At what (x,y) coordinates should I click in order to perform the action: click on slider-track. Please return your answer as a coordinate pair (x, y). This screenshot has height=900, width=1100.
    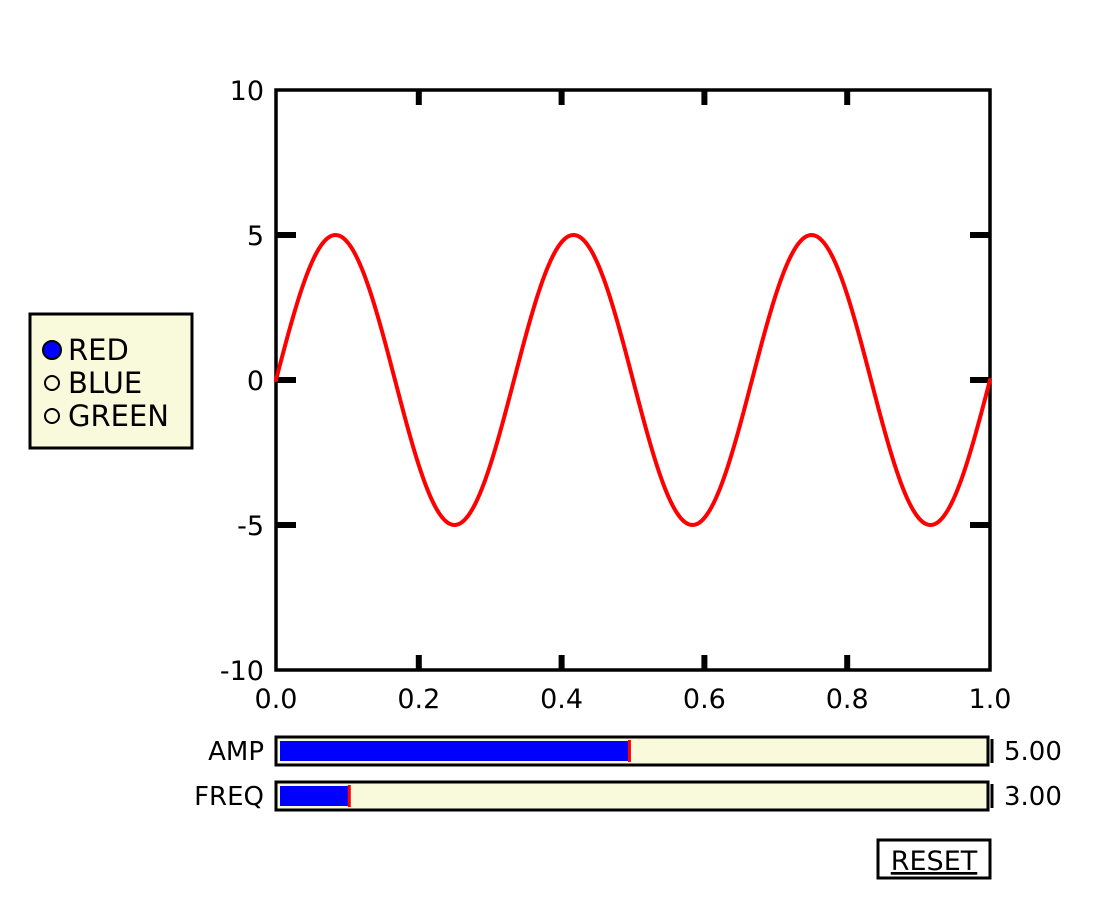
    Looking at the image, I should click on (632, 796).